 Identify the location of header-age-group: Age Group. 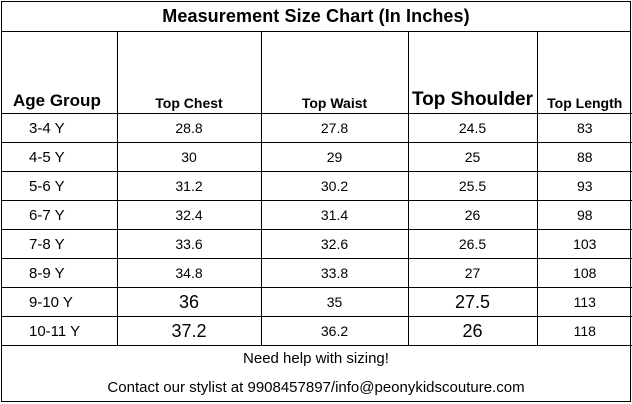
(60, 73).